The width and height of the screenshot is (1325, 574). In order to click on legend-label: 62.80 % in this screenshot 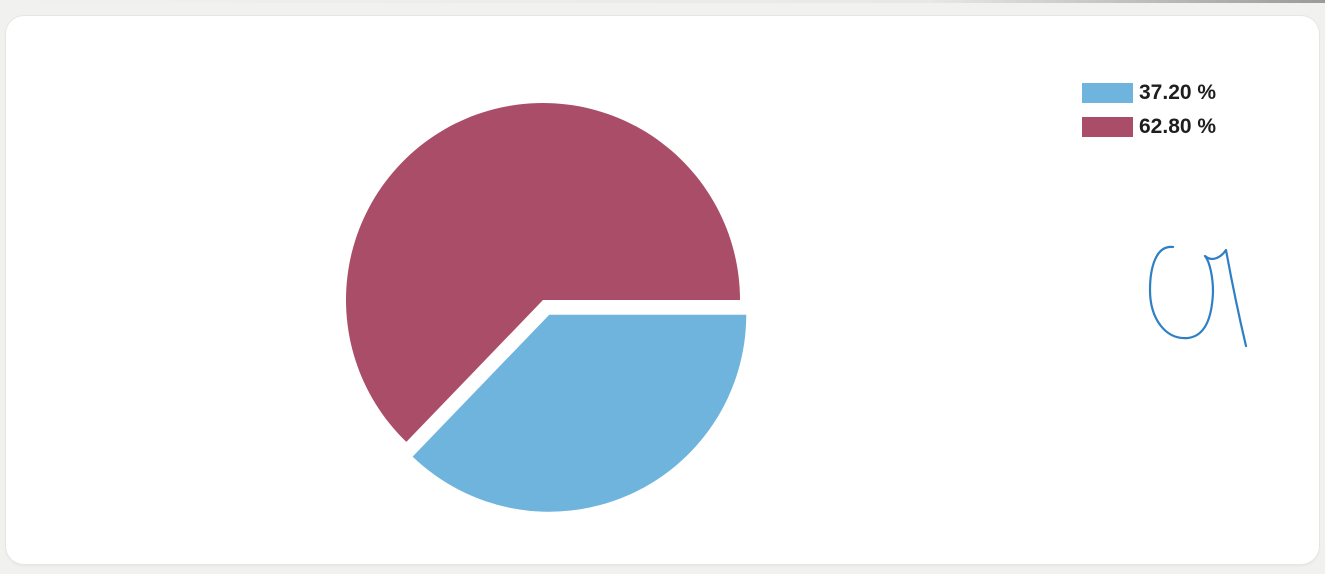, I will do `click(1178, 126)`.